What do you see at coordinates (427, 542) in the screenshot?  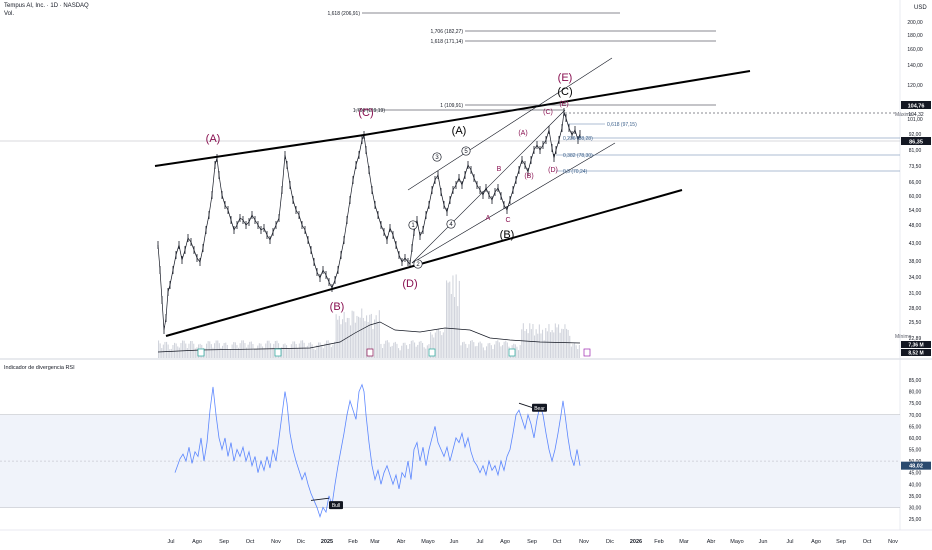 I see `time-tick-label: Mayo` at bounding box center [427, 542].